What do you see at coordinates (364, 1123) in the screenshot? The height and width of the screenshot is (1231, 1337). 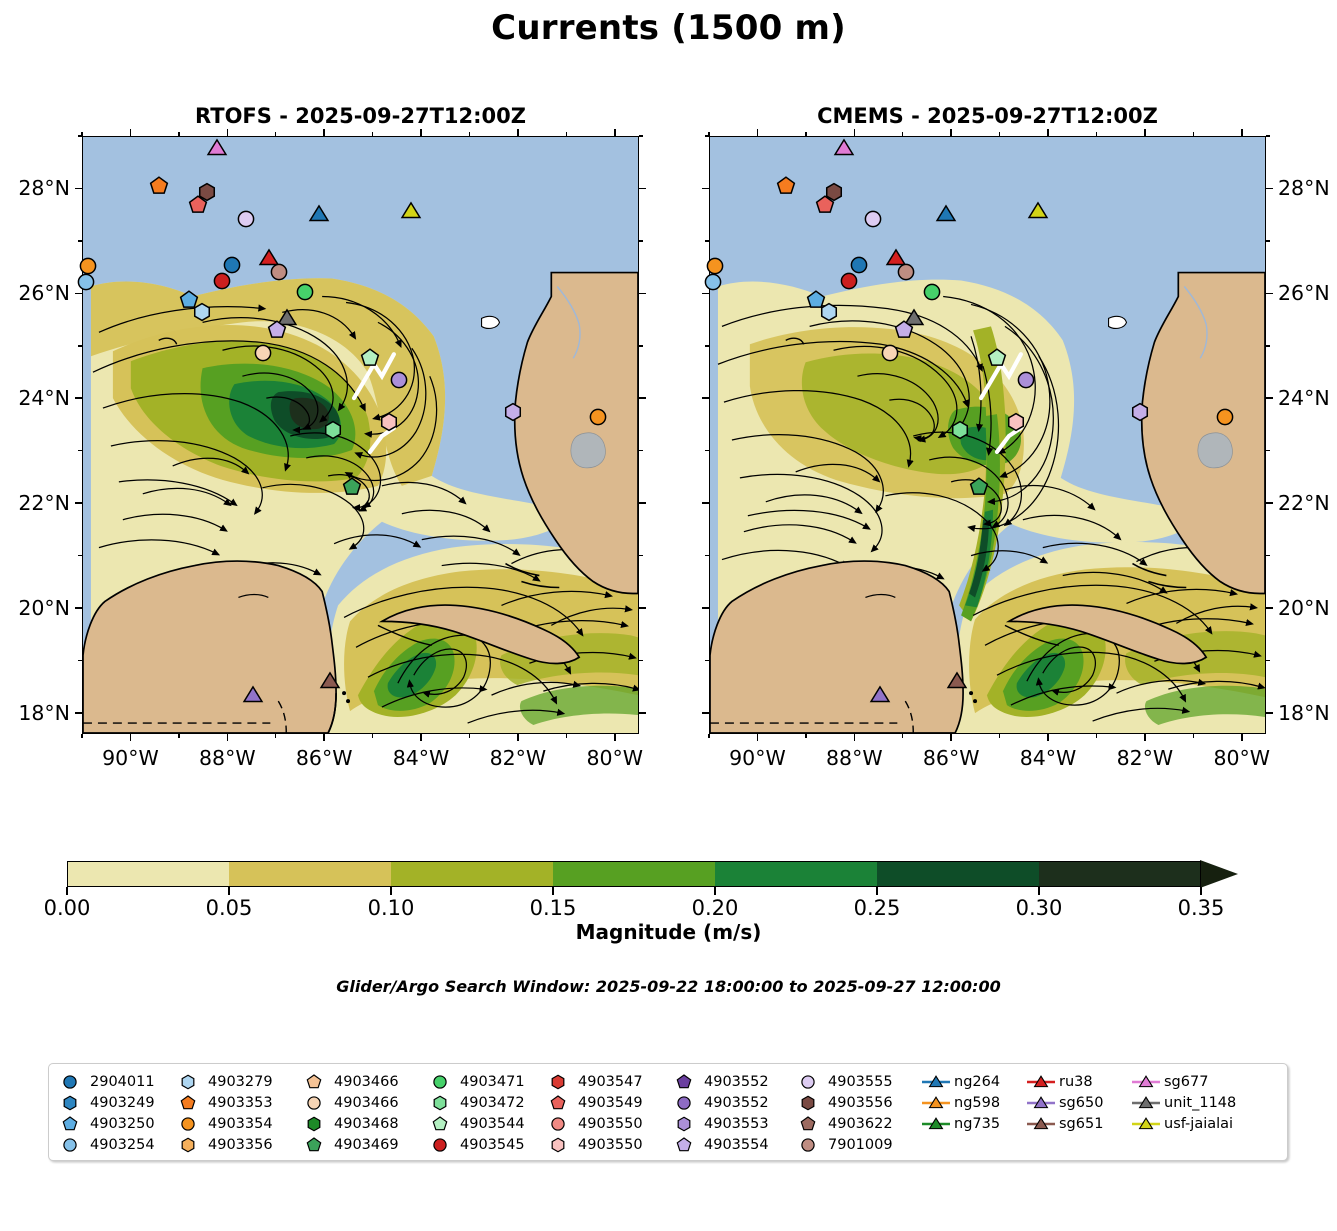 I see `legend-item-4903468: 4903468` at bounding box center [364, 1123].